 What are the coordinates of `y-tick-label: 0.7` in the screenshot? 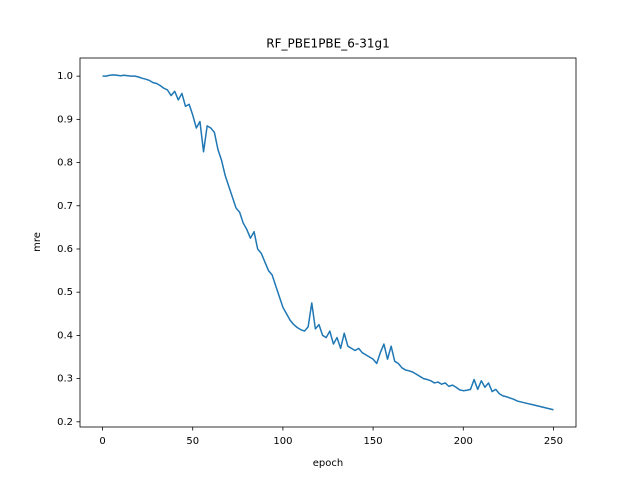 It's located at (65, 206).